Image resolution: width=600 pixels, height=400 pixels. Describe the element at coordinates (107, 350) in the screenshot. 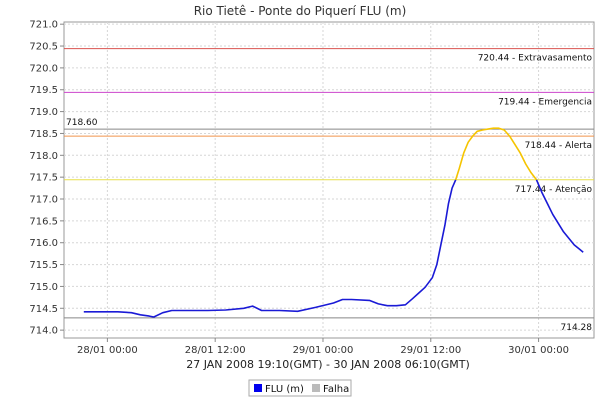

I see `x-tick-label: 28/01 00:00` at that location.